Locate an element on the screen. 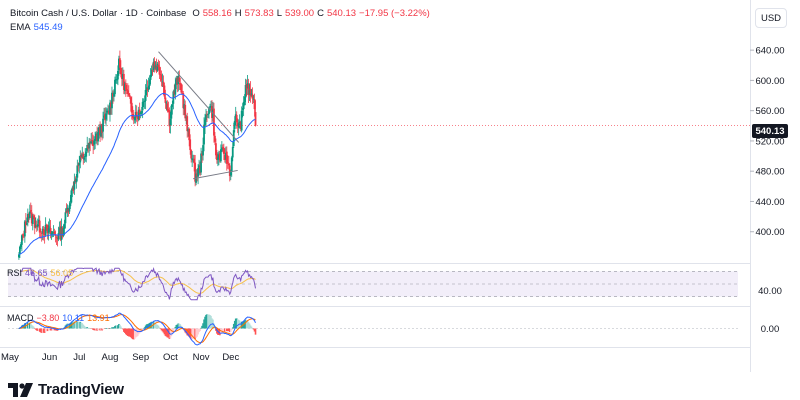  tradingview-logo: TradingView is located at coordinates (66, 389).